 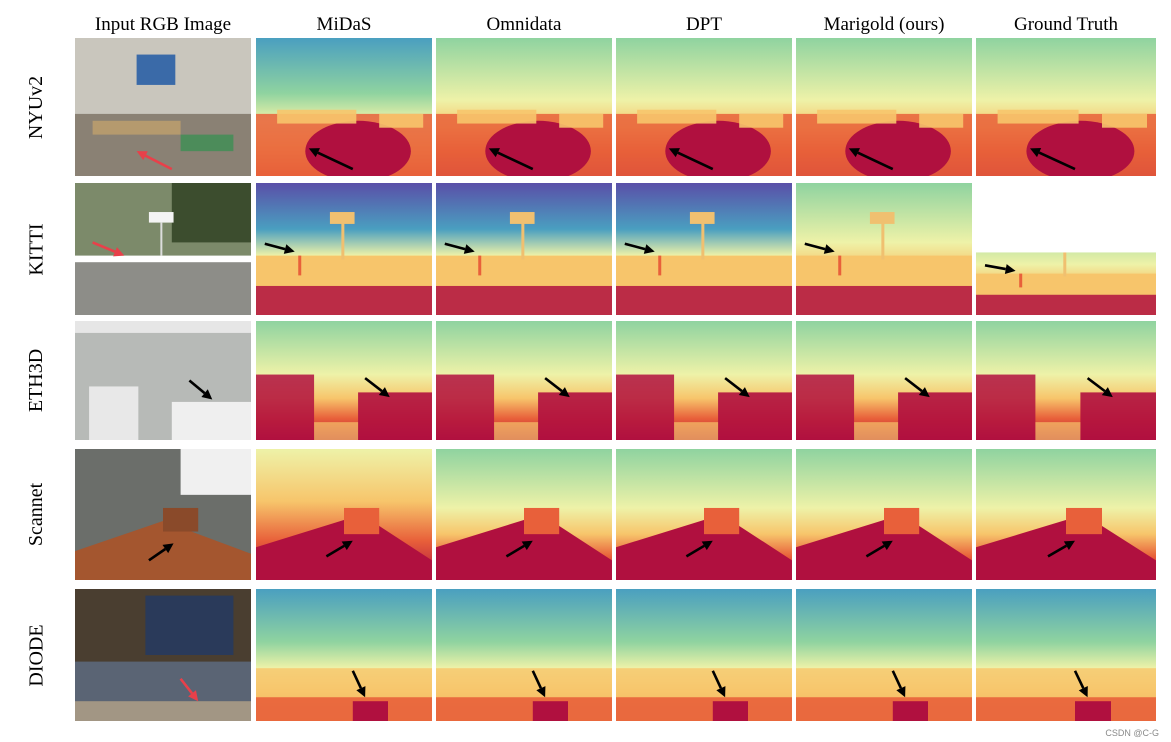 I want to click on image-scannet-dpt, so click(x=704, y=514).